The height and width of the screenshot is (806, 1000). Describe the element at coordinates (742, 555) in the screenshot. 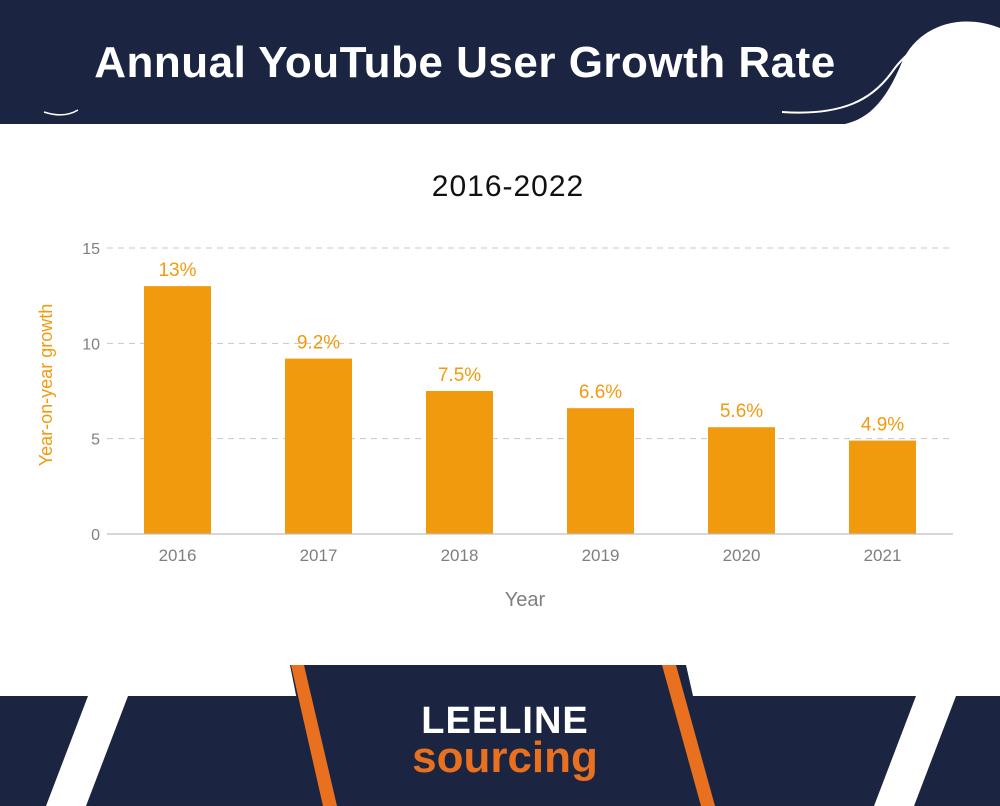

I see `x-tick-label-2020: 2020` at that location.